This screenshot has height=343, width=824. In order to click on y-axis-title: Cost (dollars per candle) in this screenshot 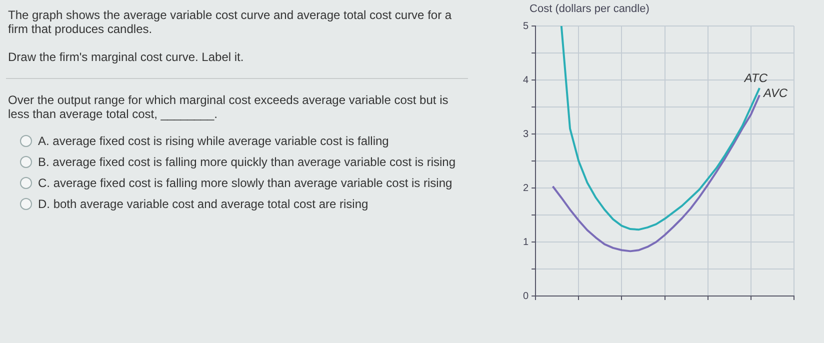, I will do `click(590, 9)`.